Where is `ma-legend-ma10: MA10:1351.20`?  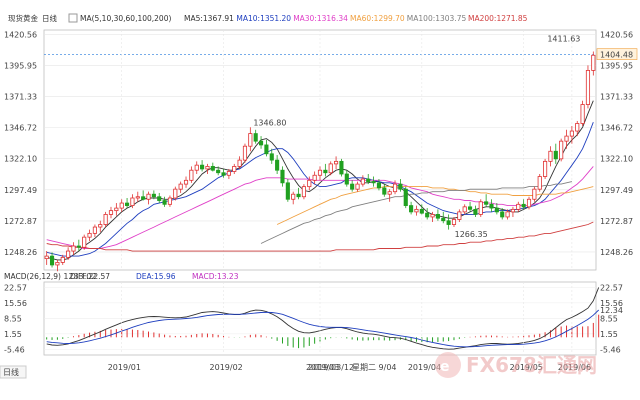 ma-legend-ma10: MA10:1351.20 is located at coordinates (263, 18).